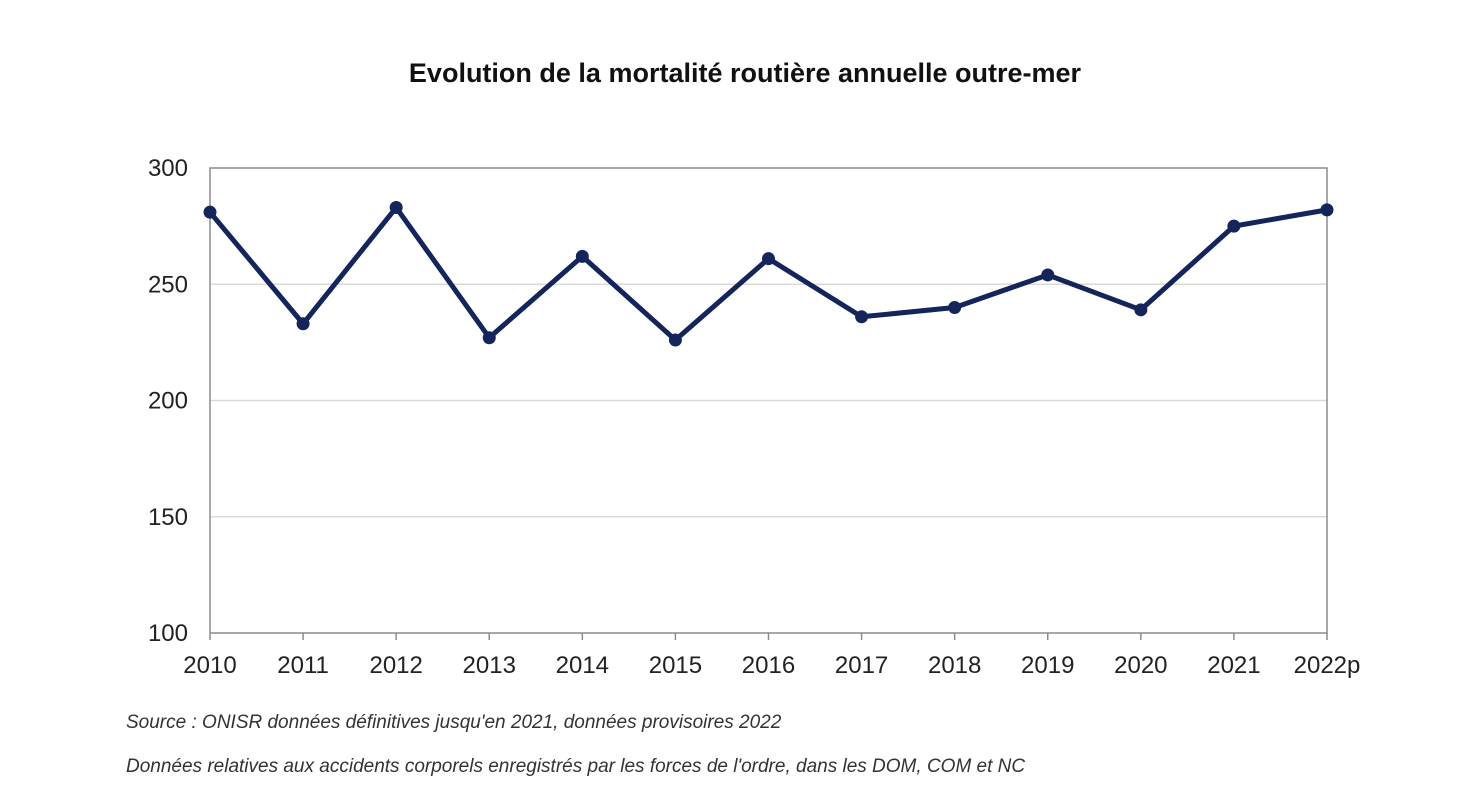 Image resolution: width=1480 pixels, height=808 pixels. Describe the element at coordinates (303, 665) in the screenshot. I see `x-tick-label: 2011` at that location.